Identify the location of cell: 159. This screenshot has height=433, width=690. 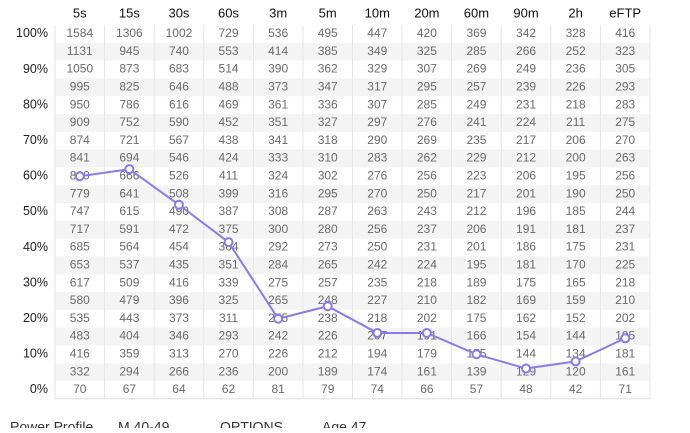
(576, 300).